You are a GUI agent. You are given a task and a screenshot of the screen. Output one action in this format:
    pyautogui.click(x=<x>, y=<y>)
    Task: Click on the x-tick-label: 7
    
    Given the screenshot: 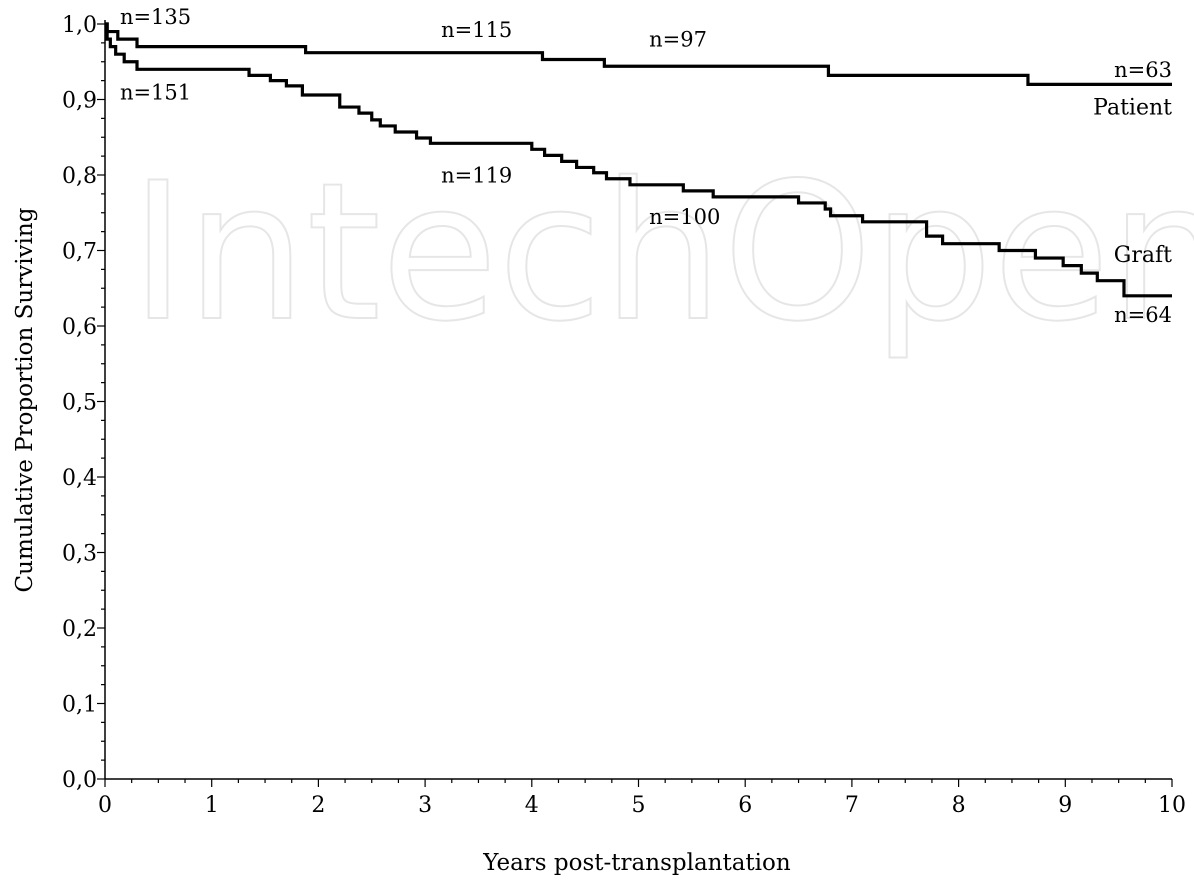 What is the action you would take?
    pyautogui.click(x=852, y=805)
    